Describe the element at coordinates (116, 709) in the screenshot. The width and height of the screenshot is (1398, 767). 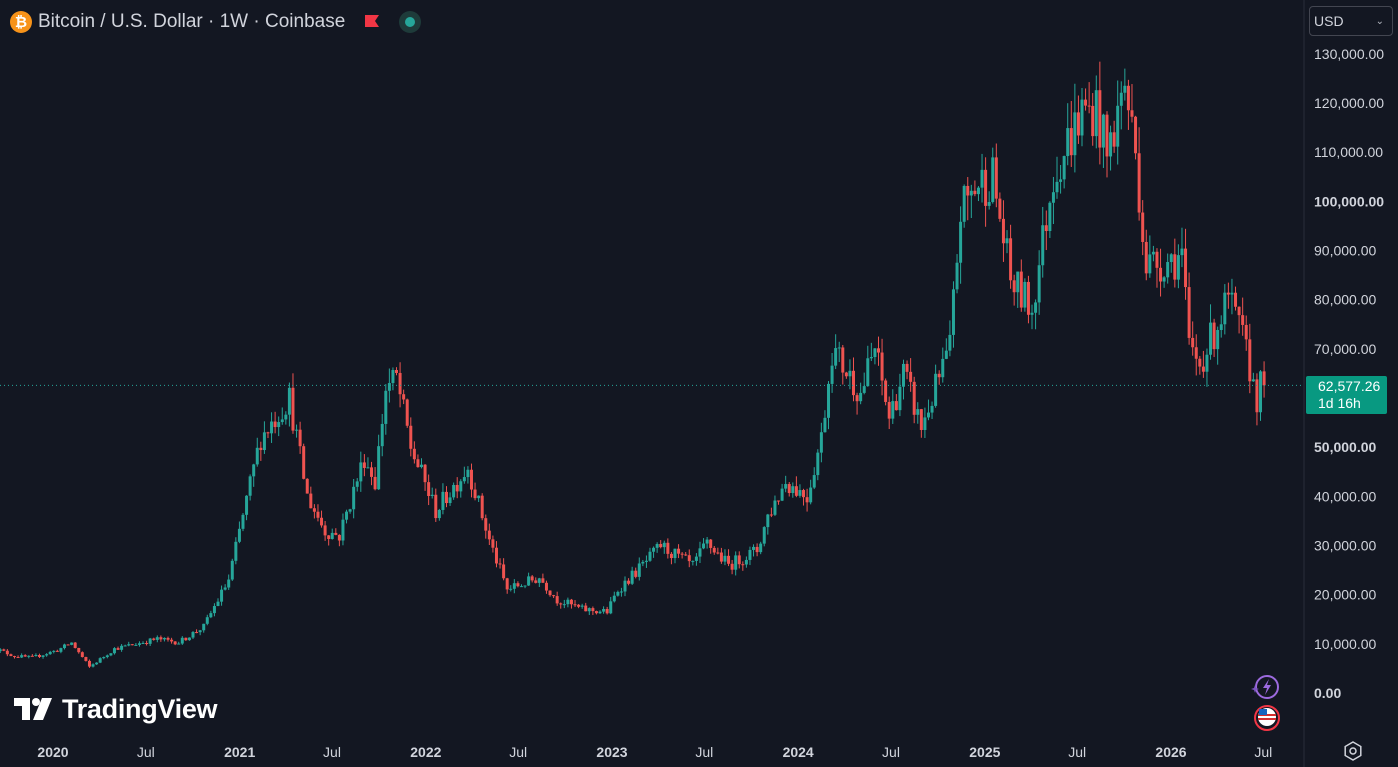
I see `tradingview-logo: TradingView` at that location.